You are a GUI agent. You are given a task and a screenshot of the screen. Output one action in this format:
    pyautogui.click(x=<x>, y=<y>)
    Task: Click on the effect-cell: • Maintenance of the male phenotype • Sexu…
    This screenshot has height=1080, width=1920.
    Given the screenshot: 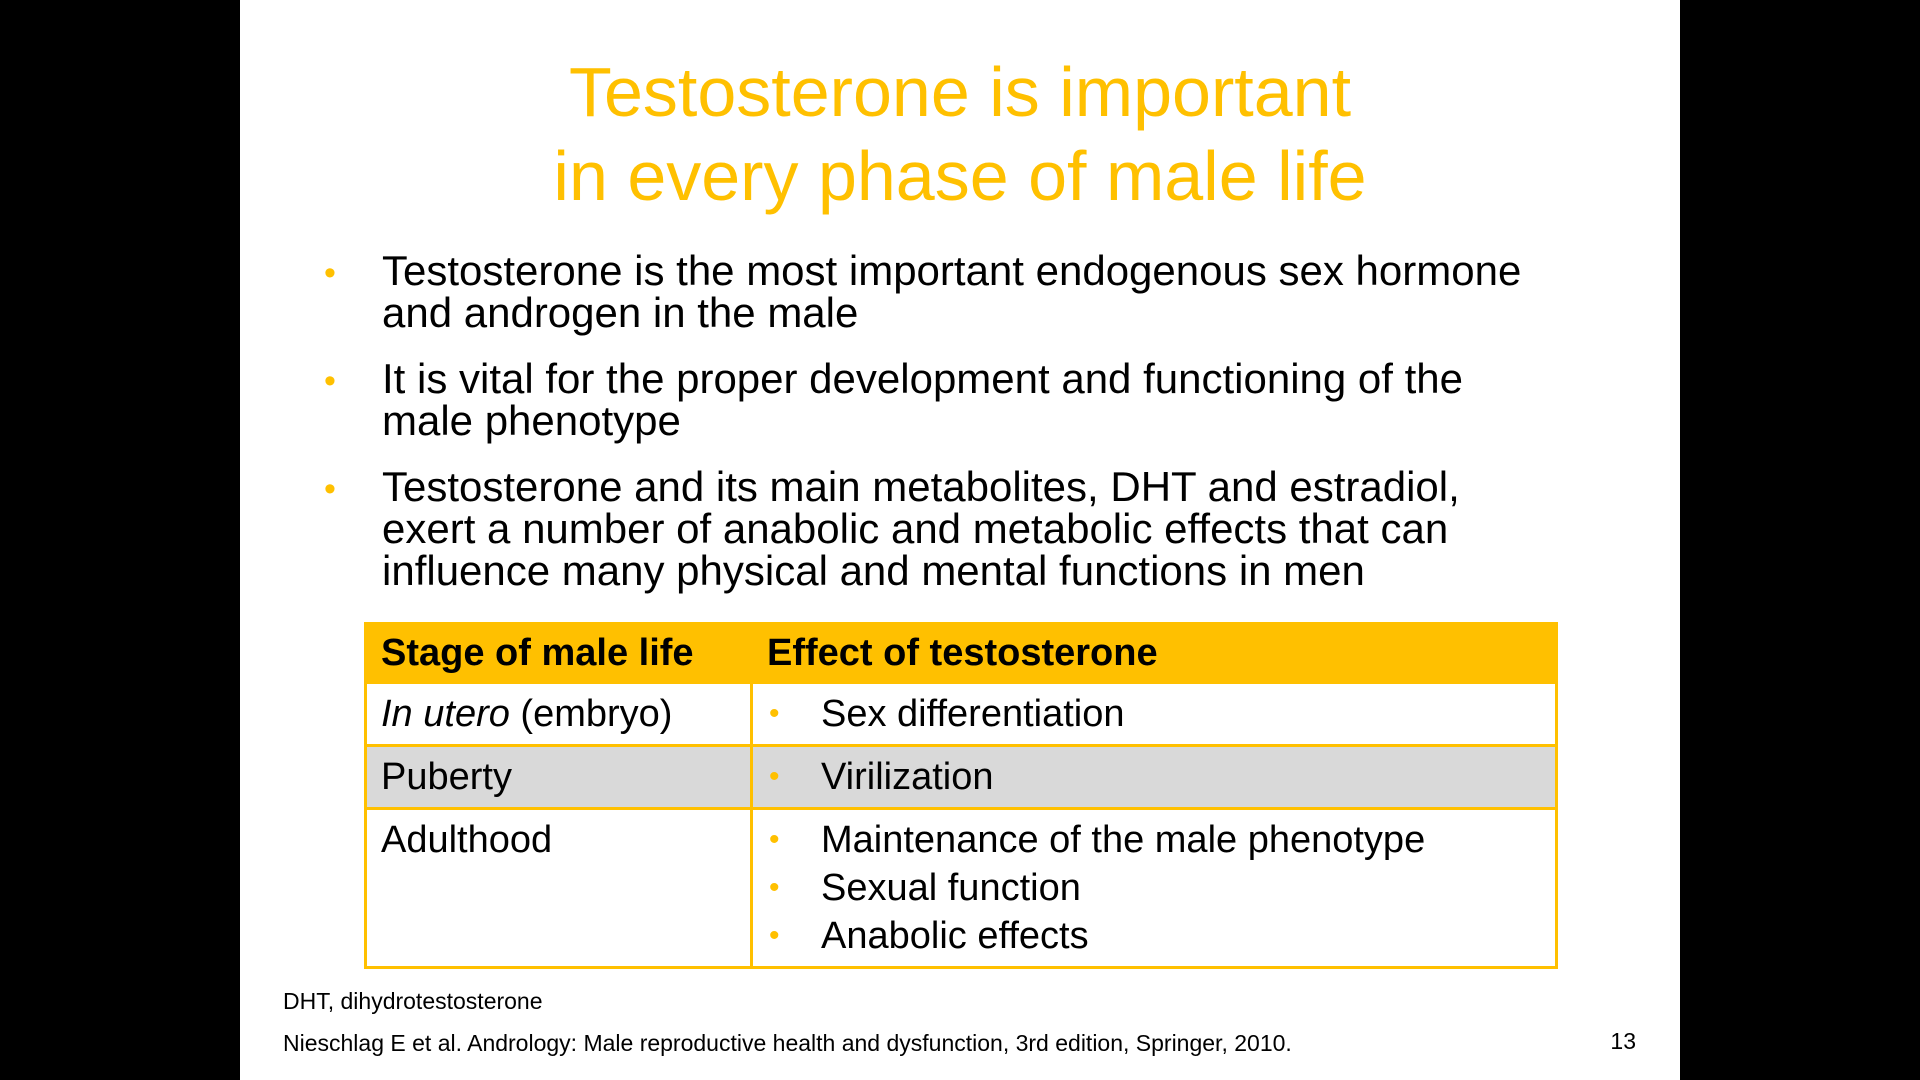 What is the action you would take?
    pyautogui.click(x=1154, y=888)
    